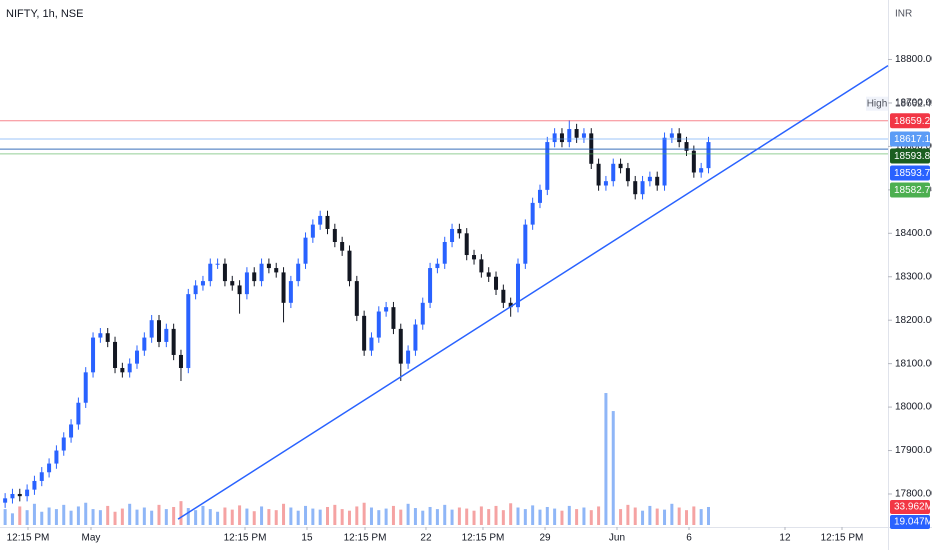  What do you see at coordinates (913, 156) in the screenshot?
I see `price-tag: 18593.85` at bounding box center [913, 156].